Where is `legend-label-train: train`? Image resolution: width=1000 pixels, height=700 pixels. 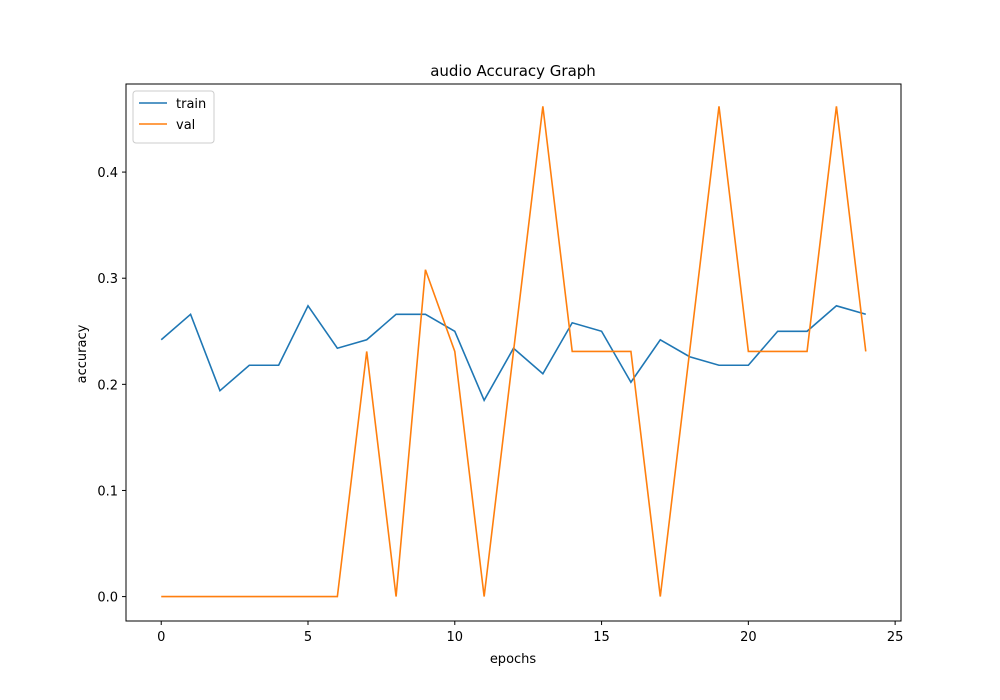 legend-label-train: train is located at coordinates (191, 104).